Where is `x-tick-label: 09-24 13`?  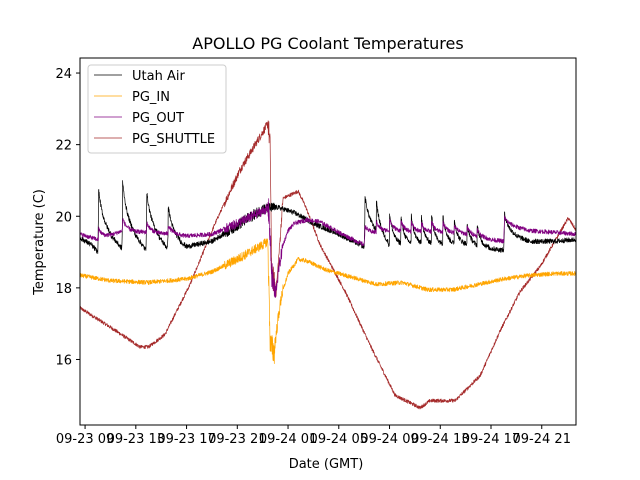
x-tick-label: 09-24 13 is located at coordinates (440, 439).